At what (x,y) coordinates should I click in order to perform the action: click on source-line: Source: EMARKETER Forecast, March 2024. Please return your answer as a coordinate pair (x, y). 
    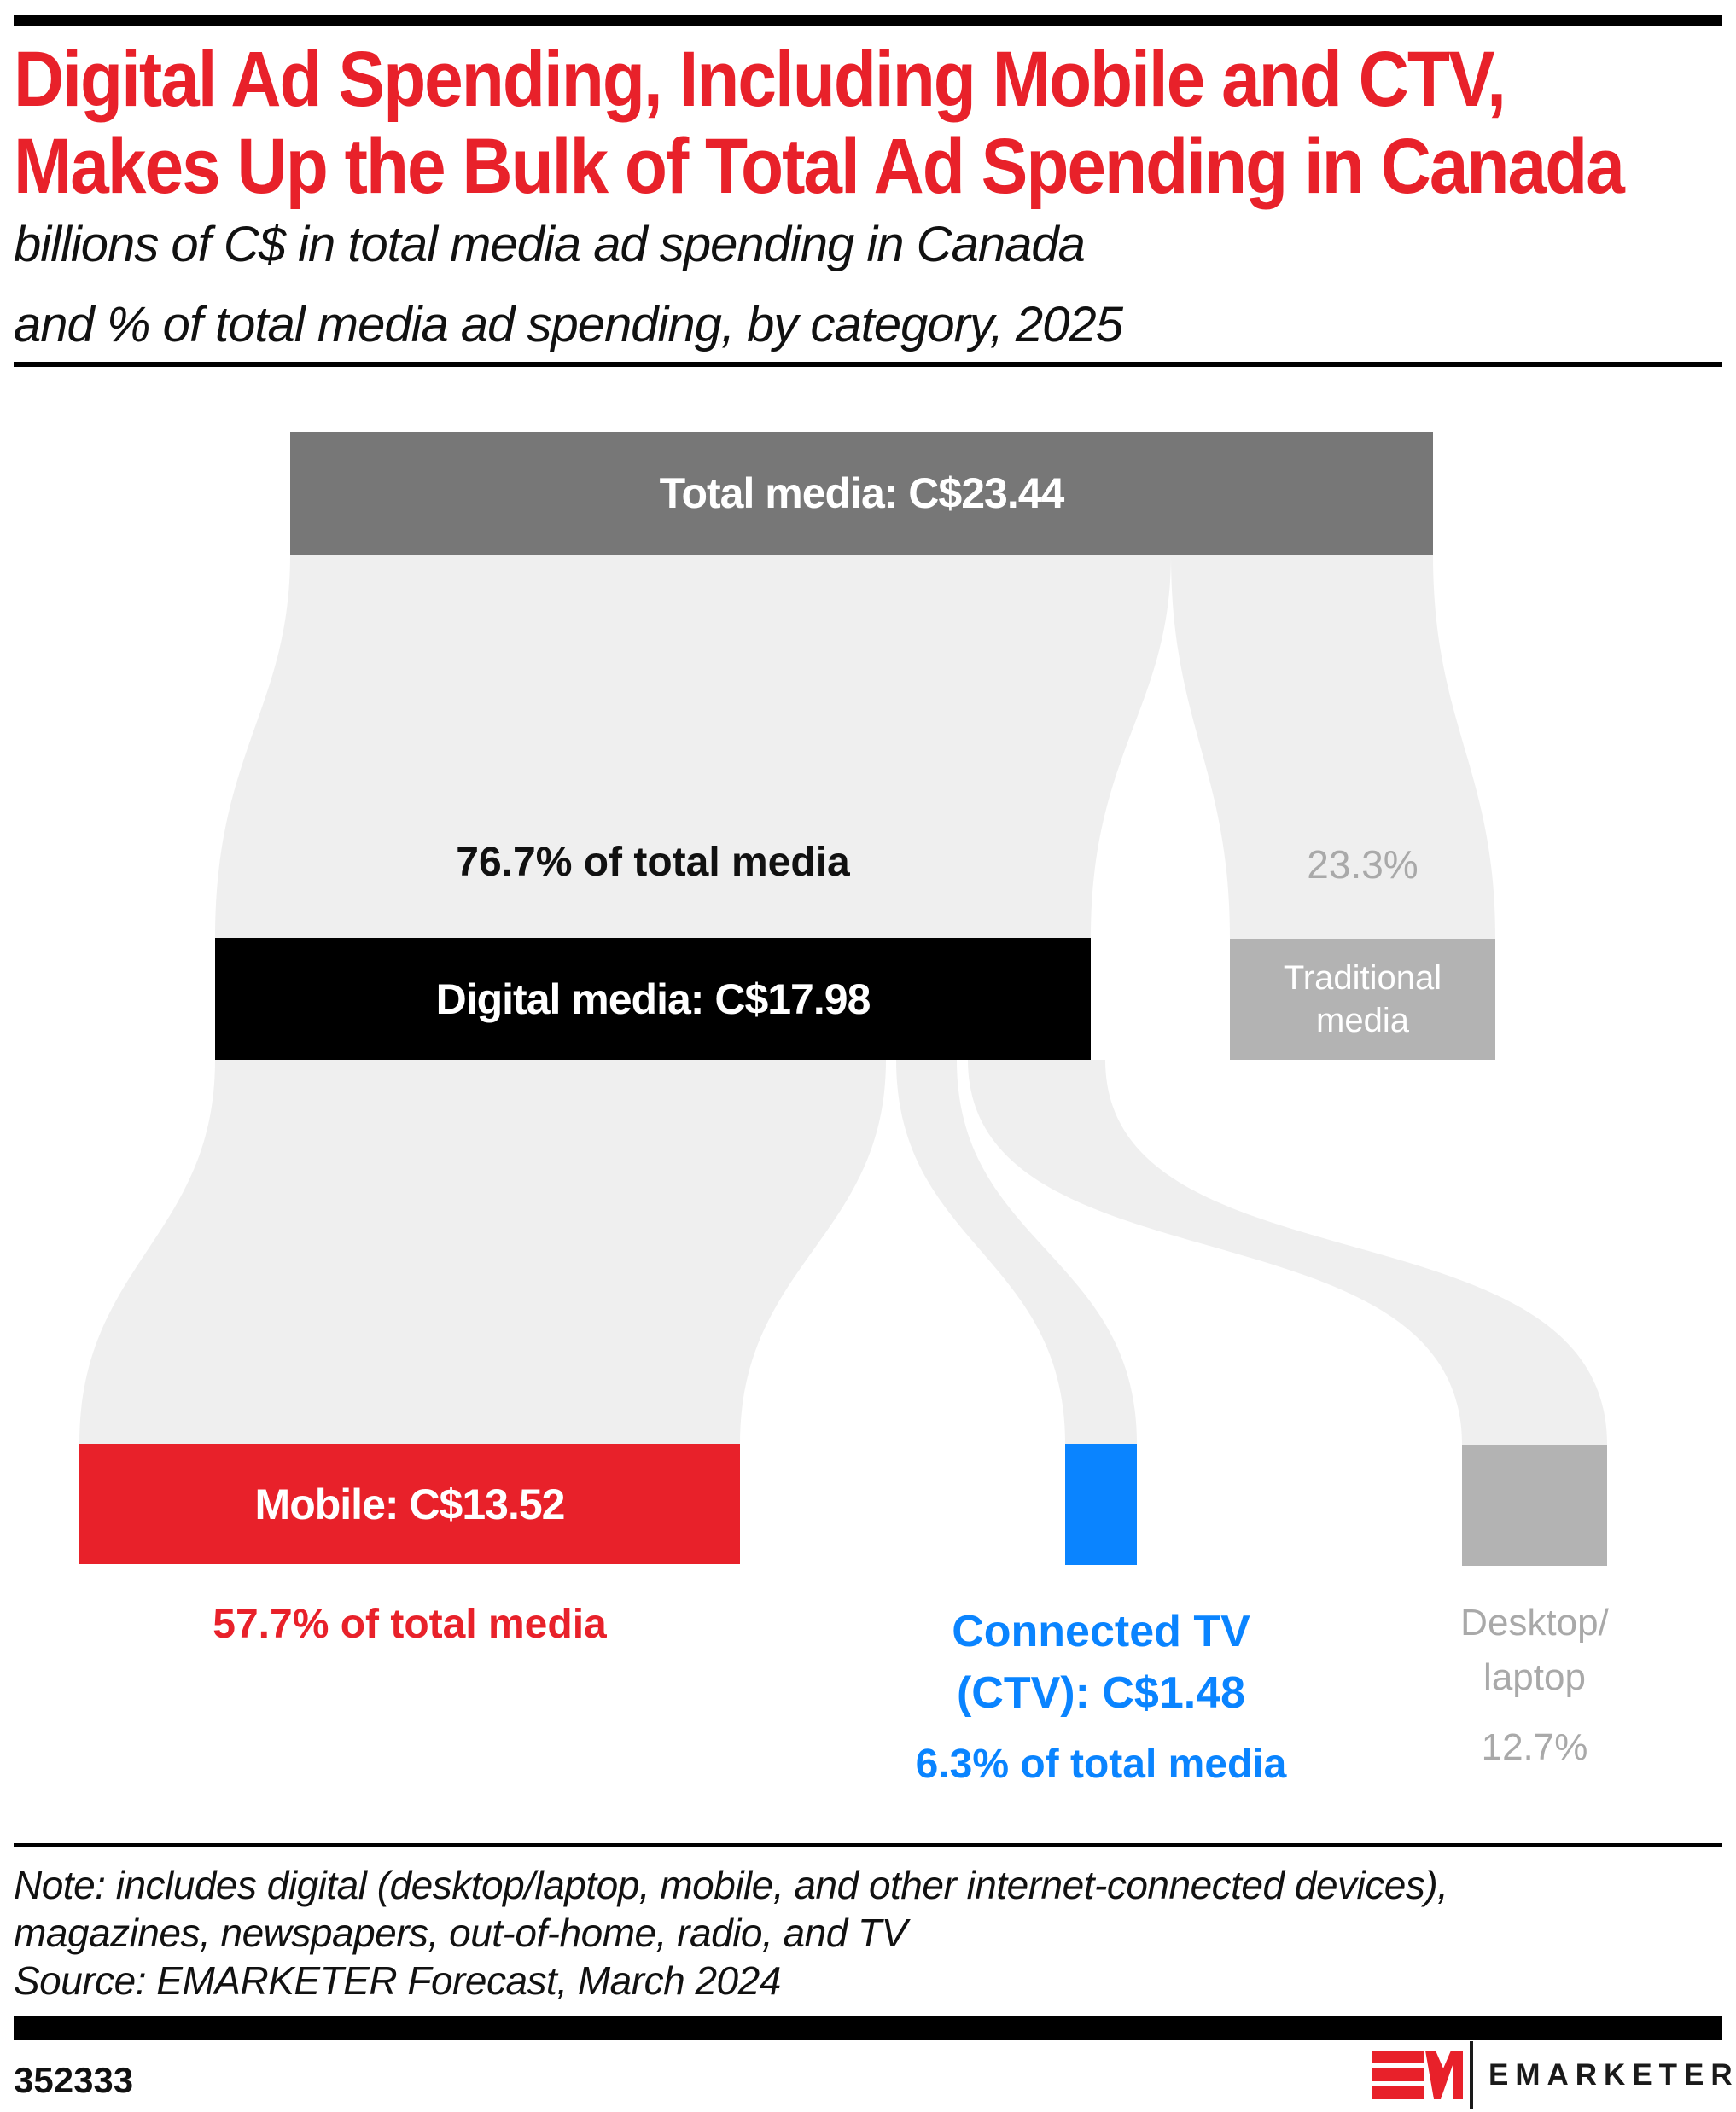
    Looking at the image, I should click on (397, 1981).